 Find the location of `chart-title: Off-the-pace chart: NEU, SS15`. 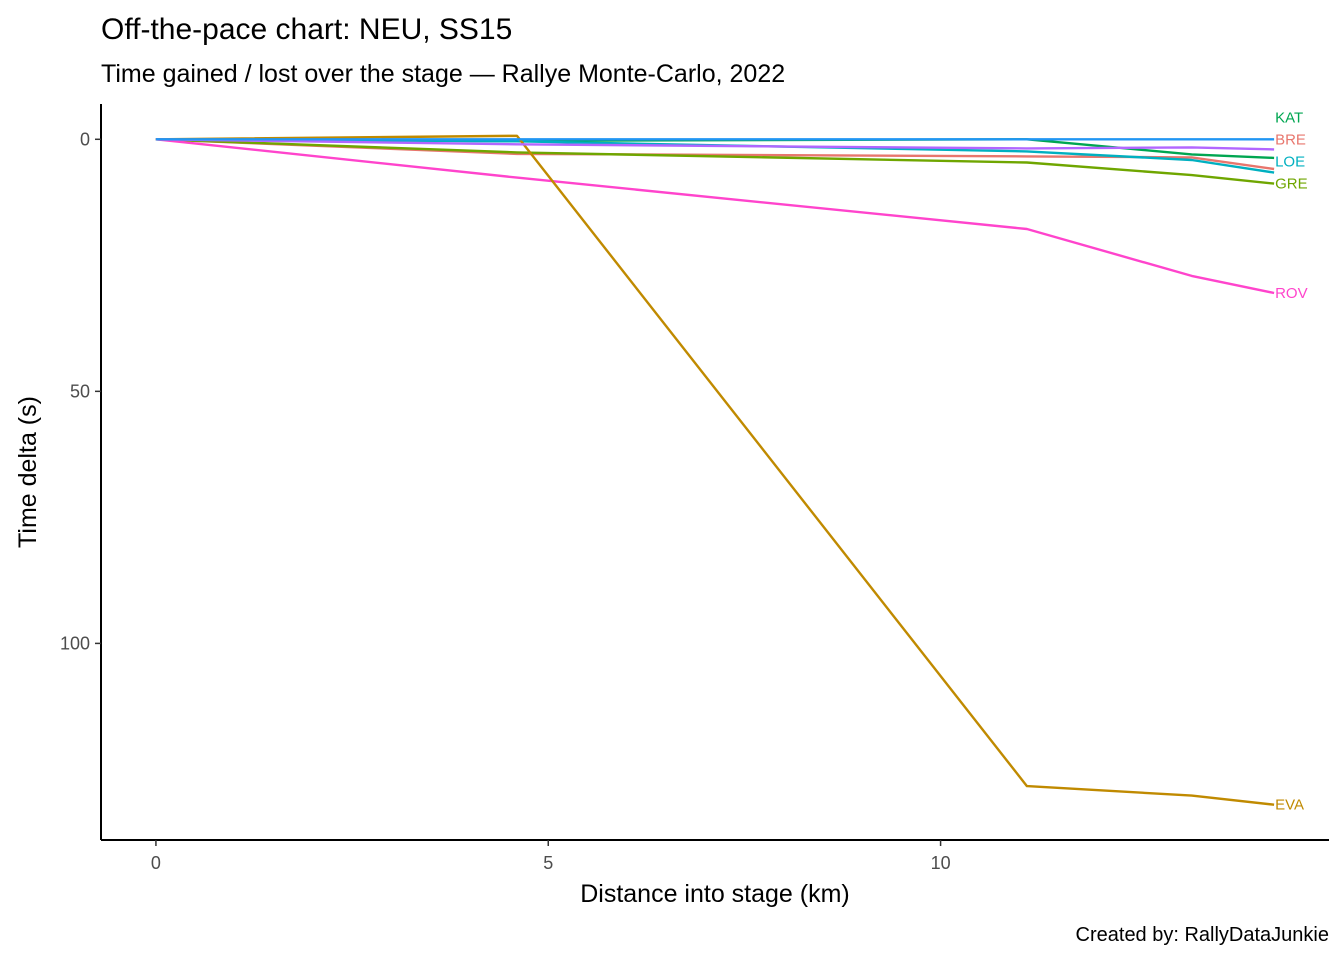

chart-title: Off-the-pace chart: NEU, SS15 is located at coordinates (306, 29).